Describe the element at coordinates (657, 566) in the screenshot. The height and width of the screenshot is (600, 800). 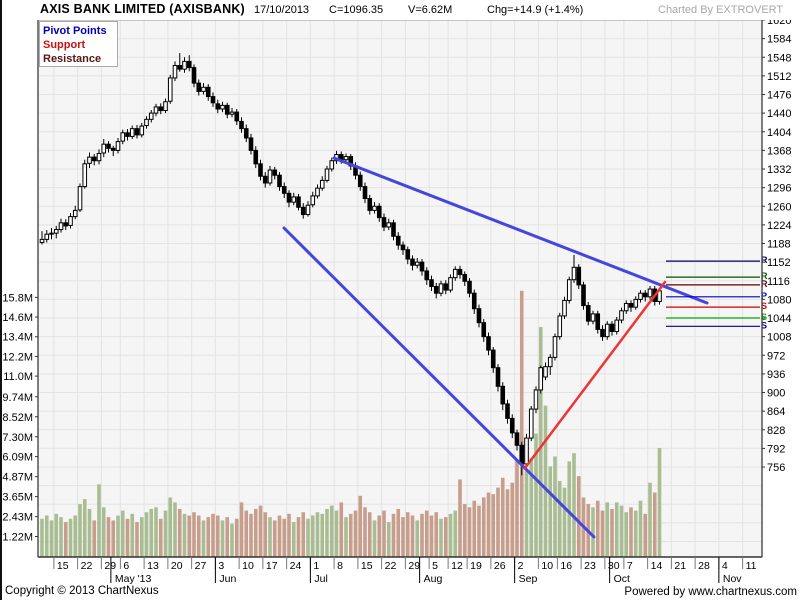
I see `week-tick-label: 14` at that location.